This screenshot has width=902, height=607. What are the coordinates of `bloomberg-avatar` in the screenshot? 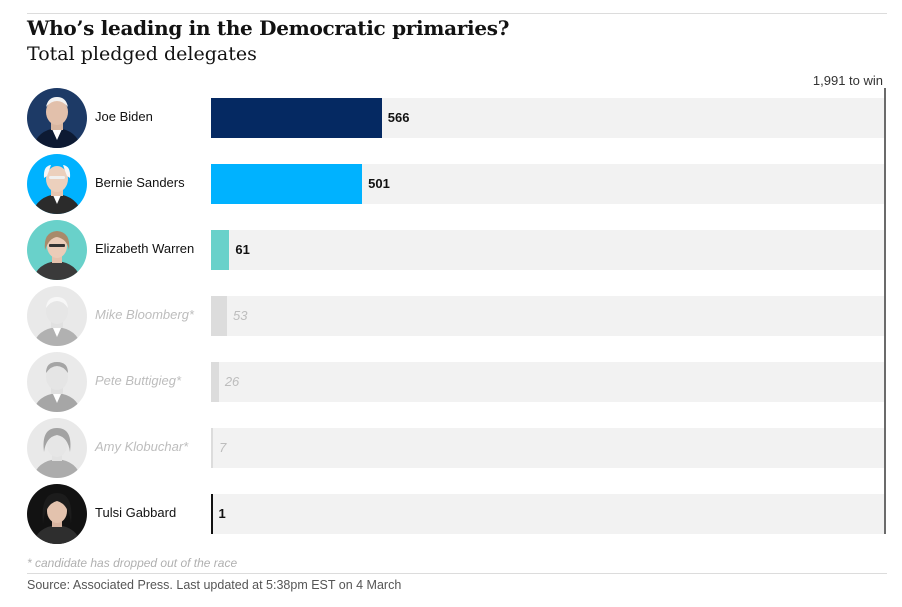 It's located at (57, 316).